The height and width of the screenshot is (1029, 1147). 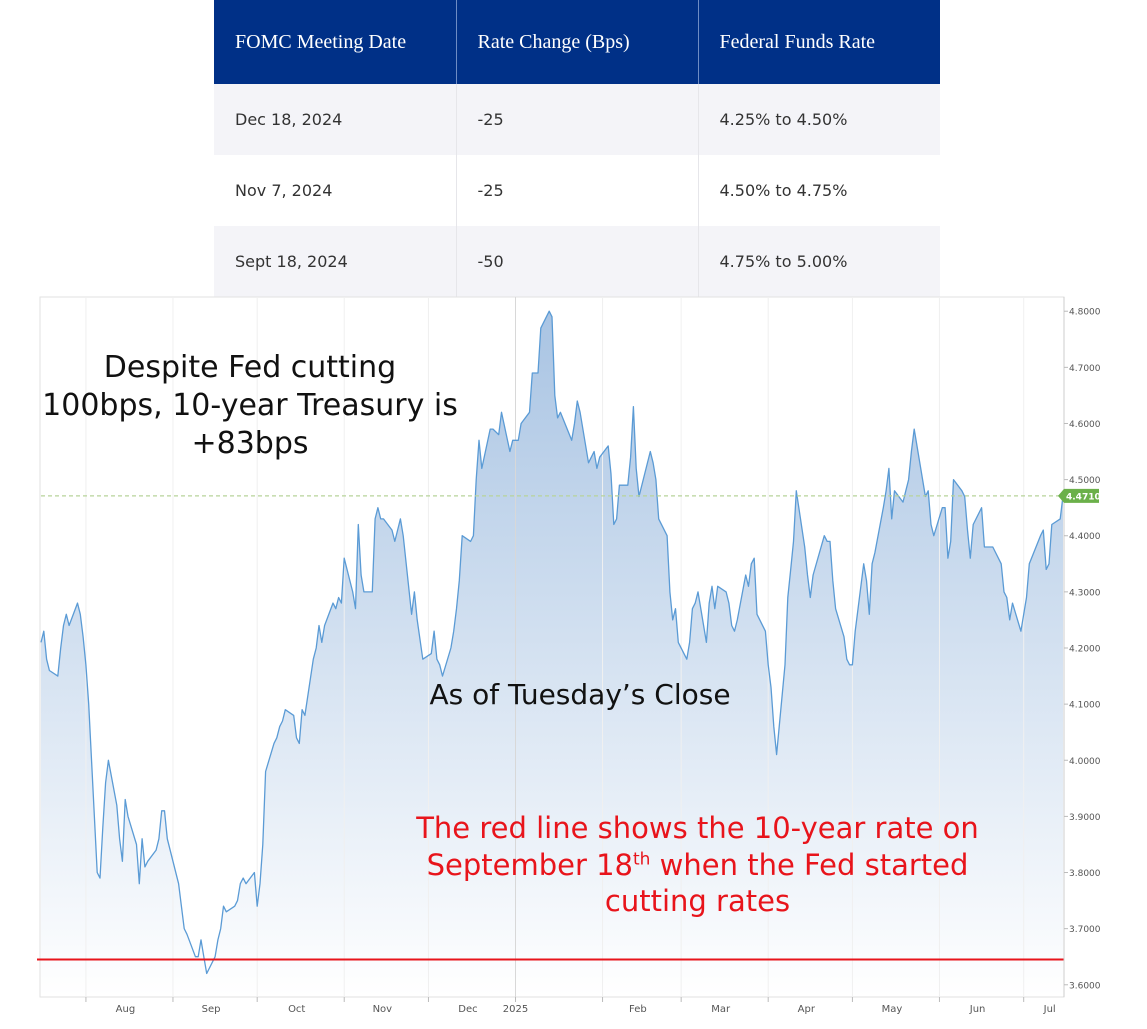 I want to click on cell-meeting-date: Dec 18, 2024, so click(x=335, y=119).